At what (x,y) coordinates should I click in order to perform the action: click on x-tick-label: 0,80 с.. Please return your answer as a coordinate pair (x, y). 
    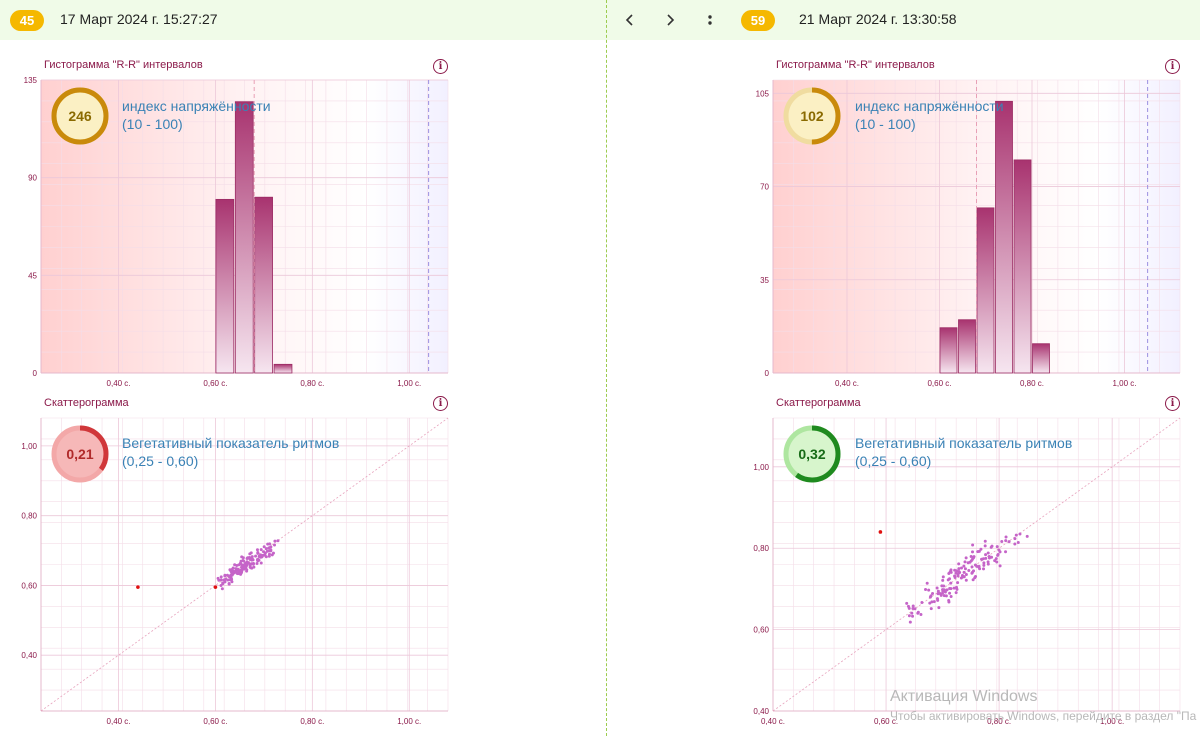
    Looking at the image, I should click on (999, 721).